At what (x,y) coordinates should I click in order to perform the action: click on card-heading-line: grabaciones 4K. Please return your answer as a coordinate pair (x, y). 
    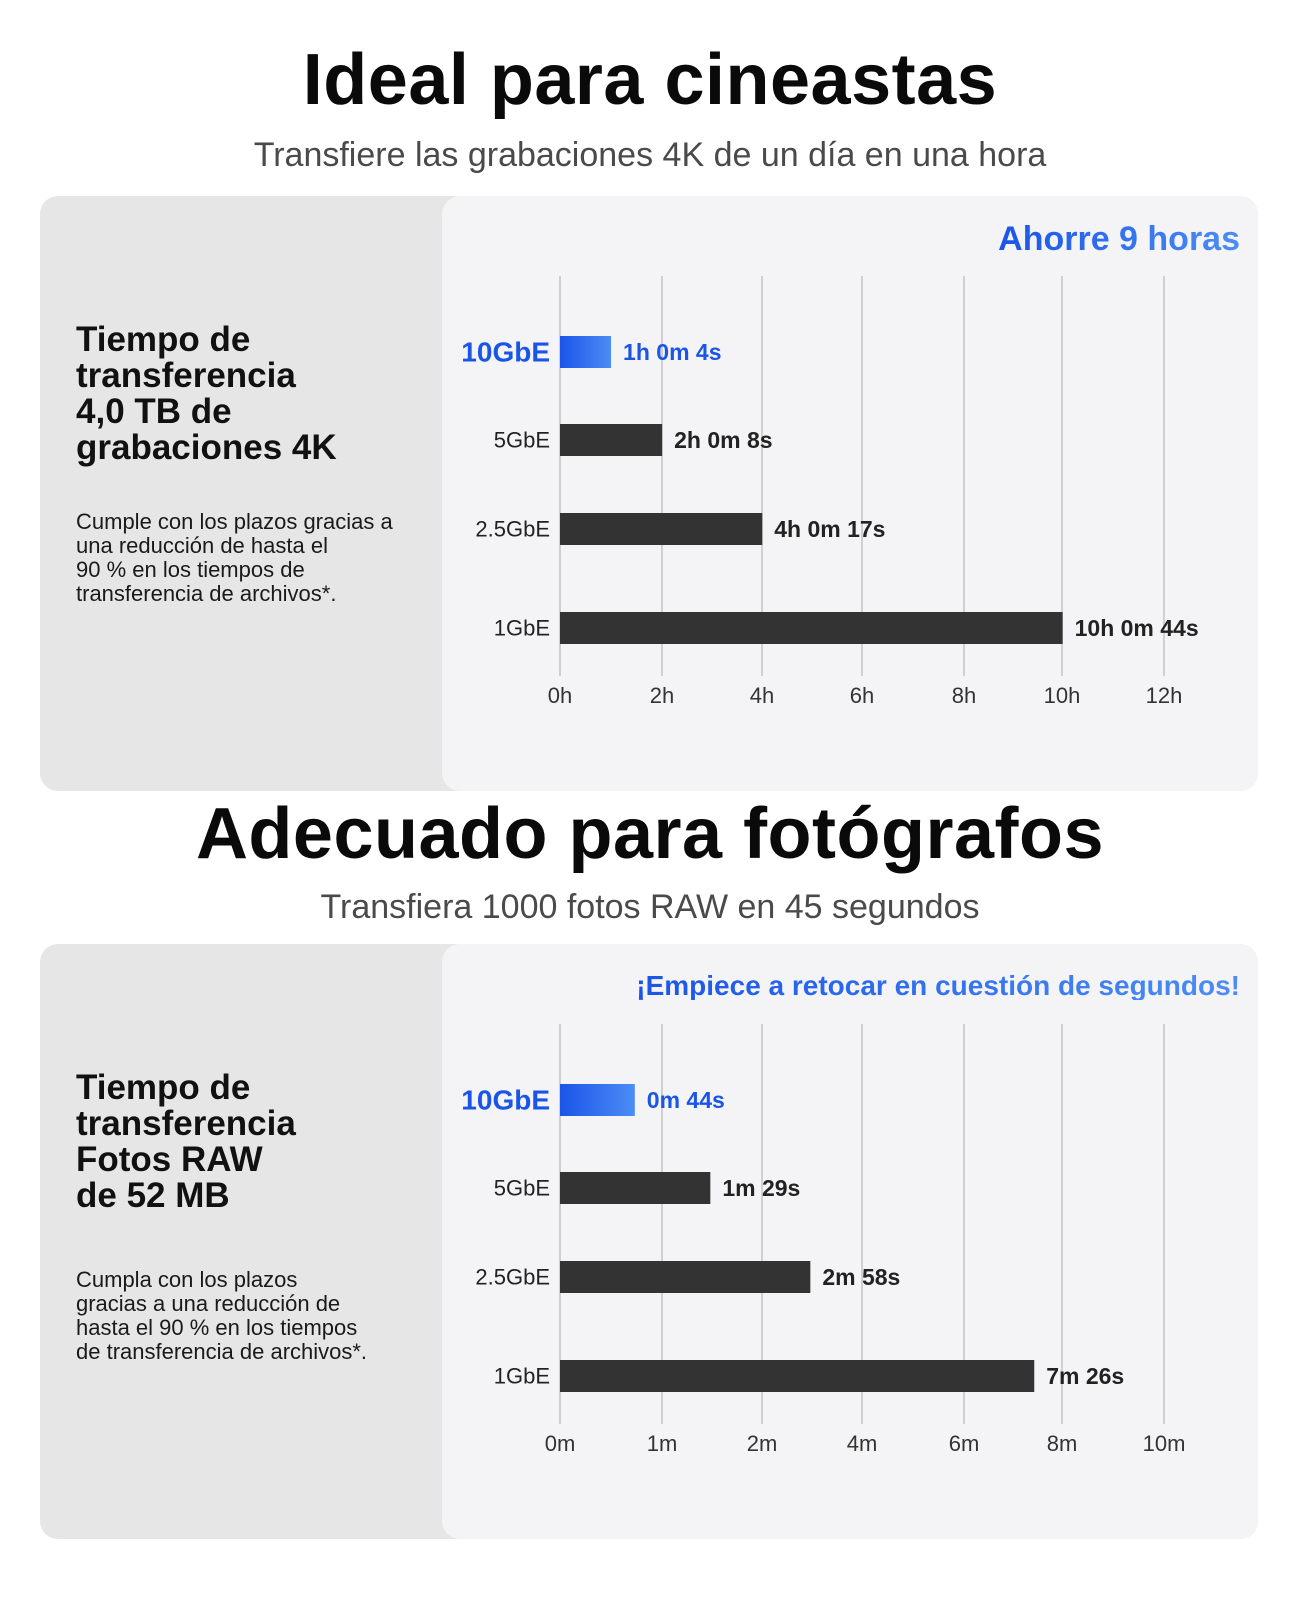
    Looking at the image, I should click on (206, 447).